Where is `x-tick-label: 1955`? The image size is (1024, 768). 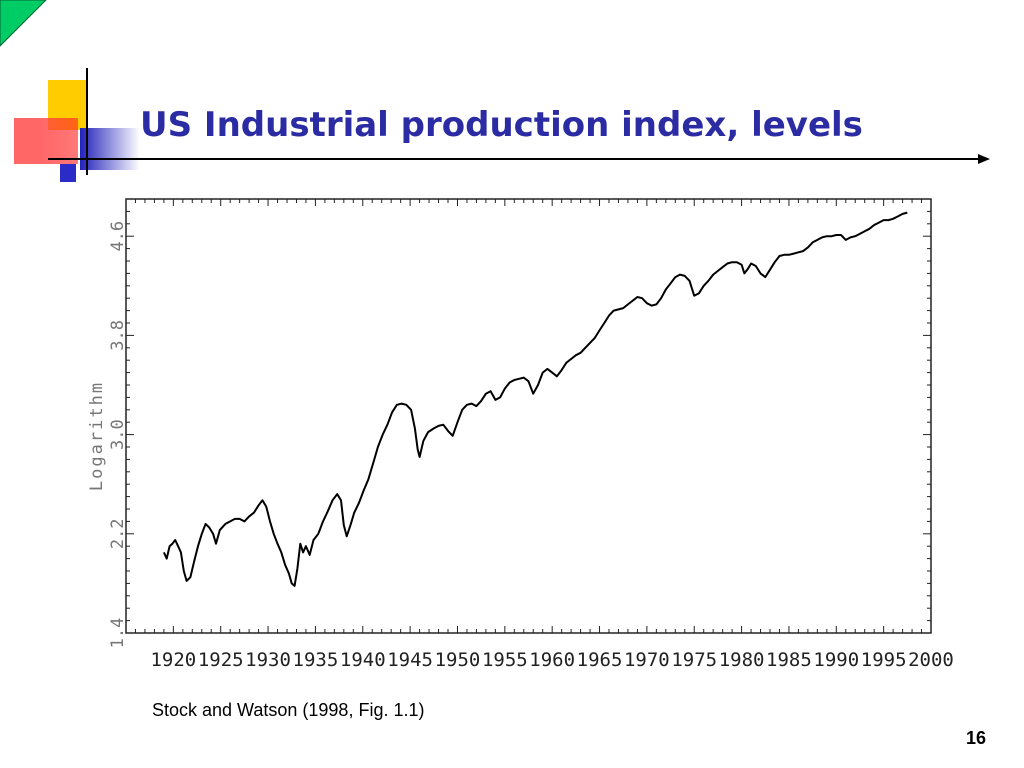
x-tick-label: 1955 is located at coordinates (505, 660).